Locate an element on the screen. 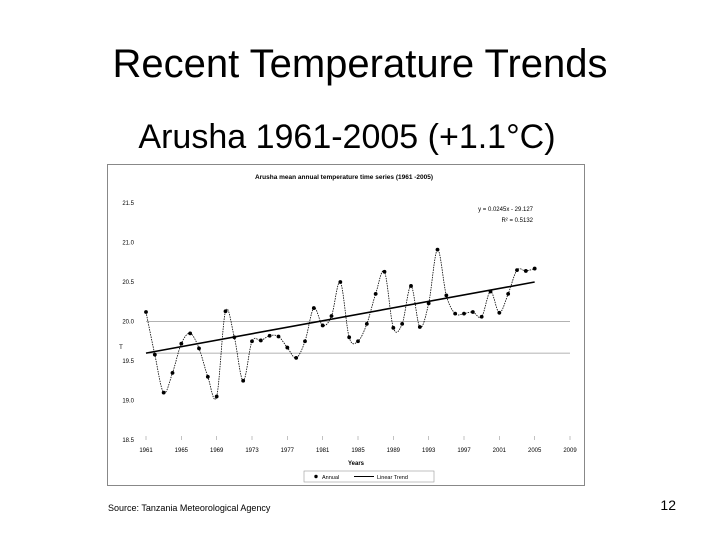  series-line-linear-trend is located at coordinates (340, 317).